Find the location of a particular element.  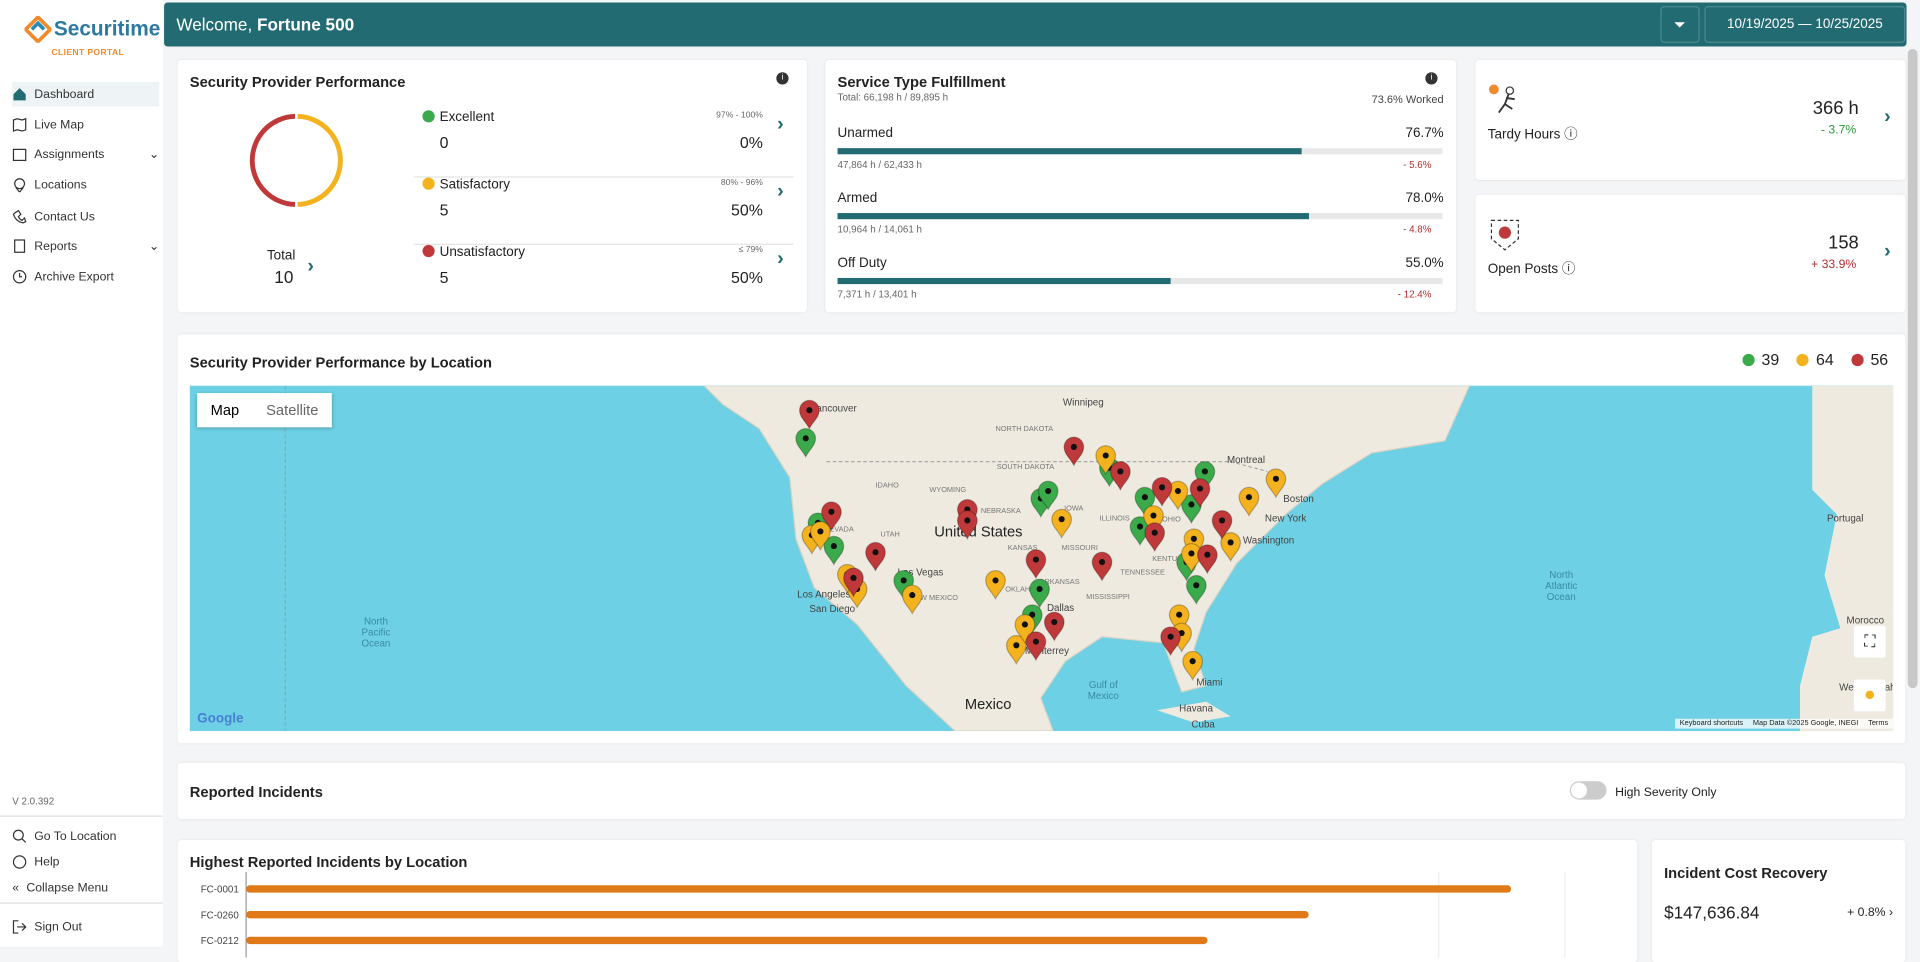

map-label: Havana is located at coordinates (1196, 708).